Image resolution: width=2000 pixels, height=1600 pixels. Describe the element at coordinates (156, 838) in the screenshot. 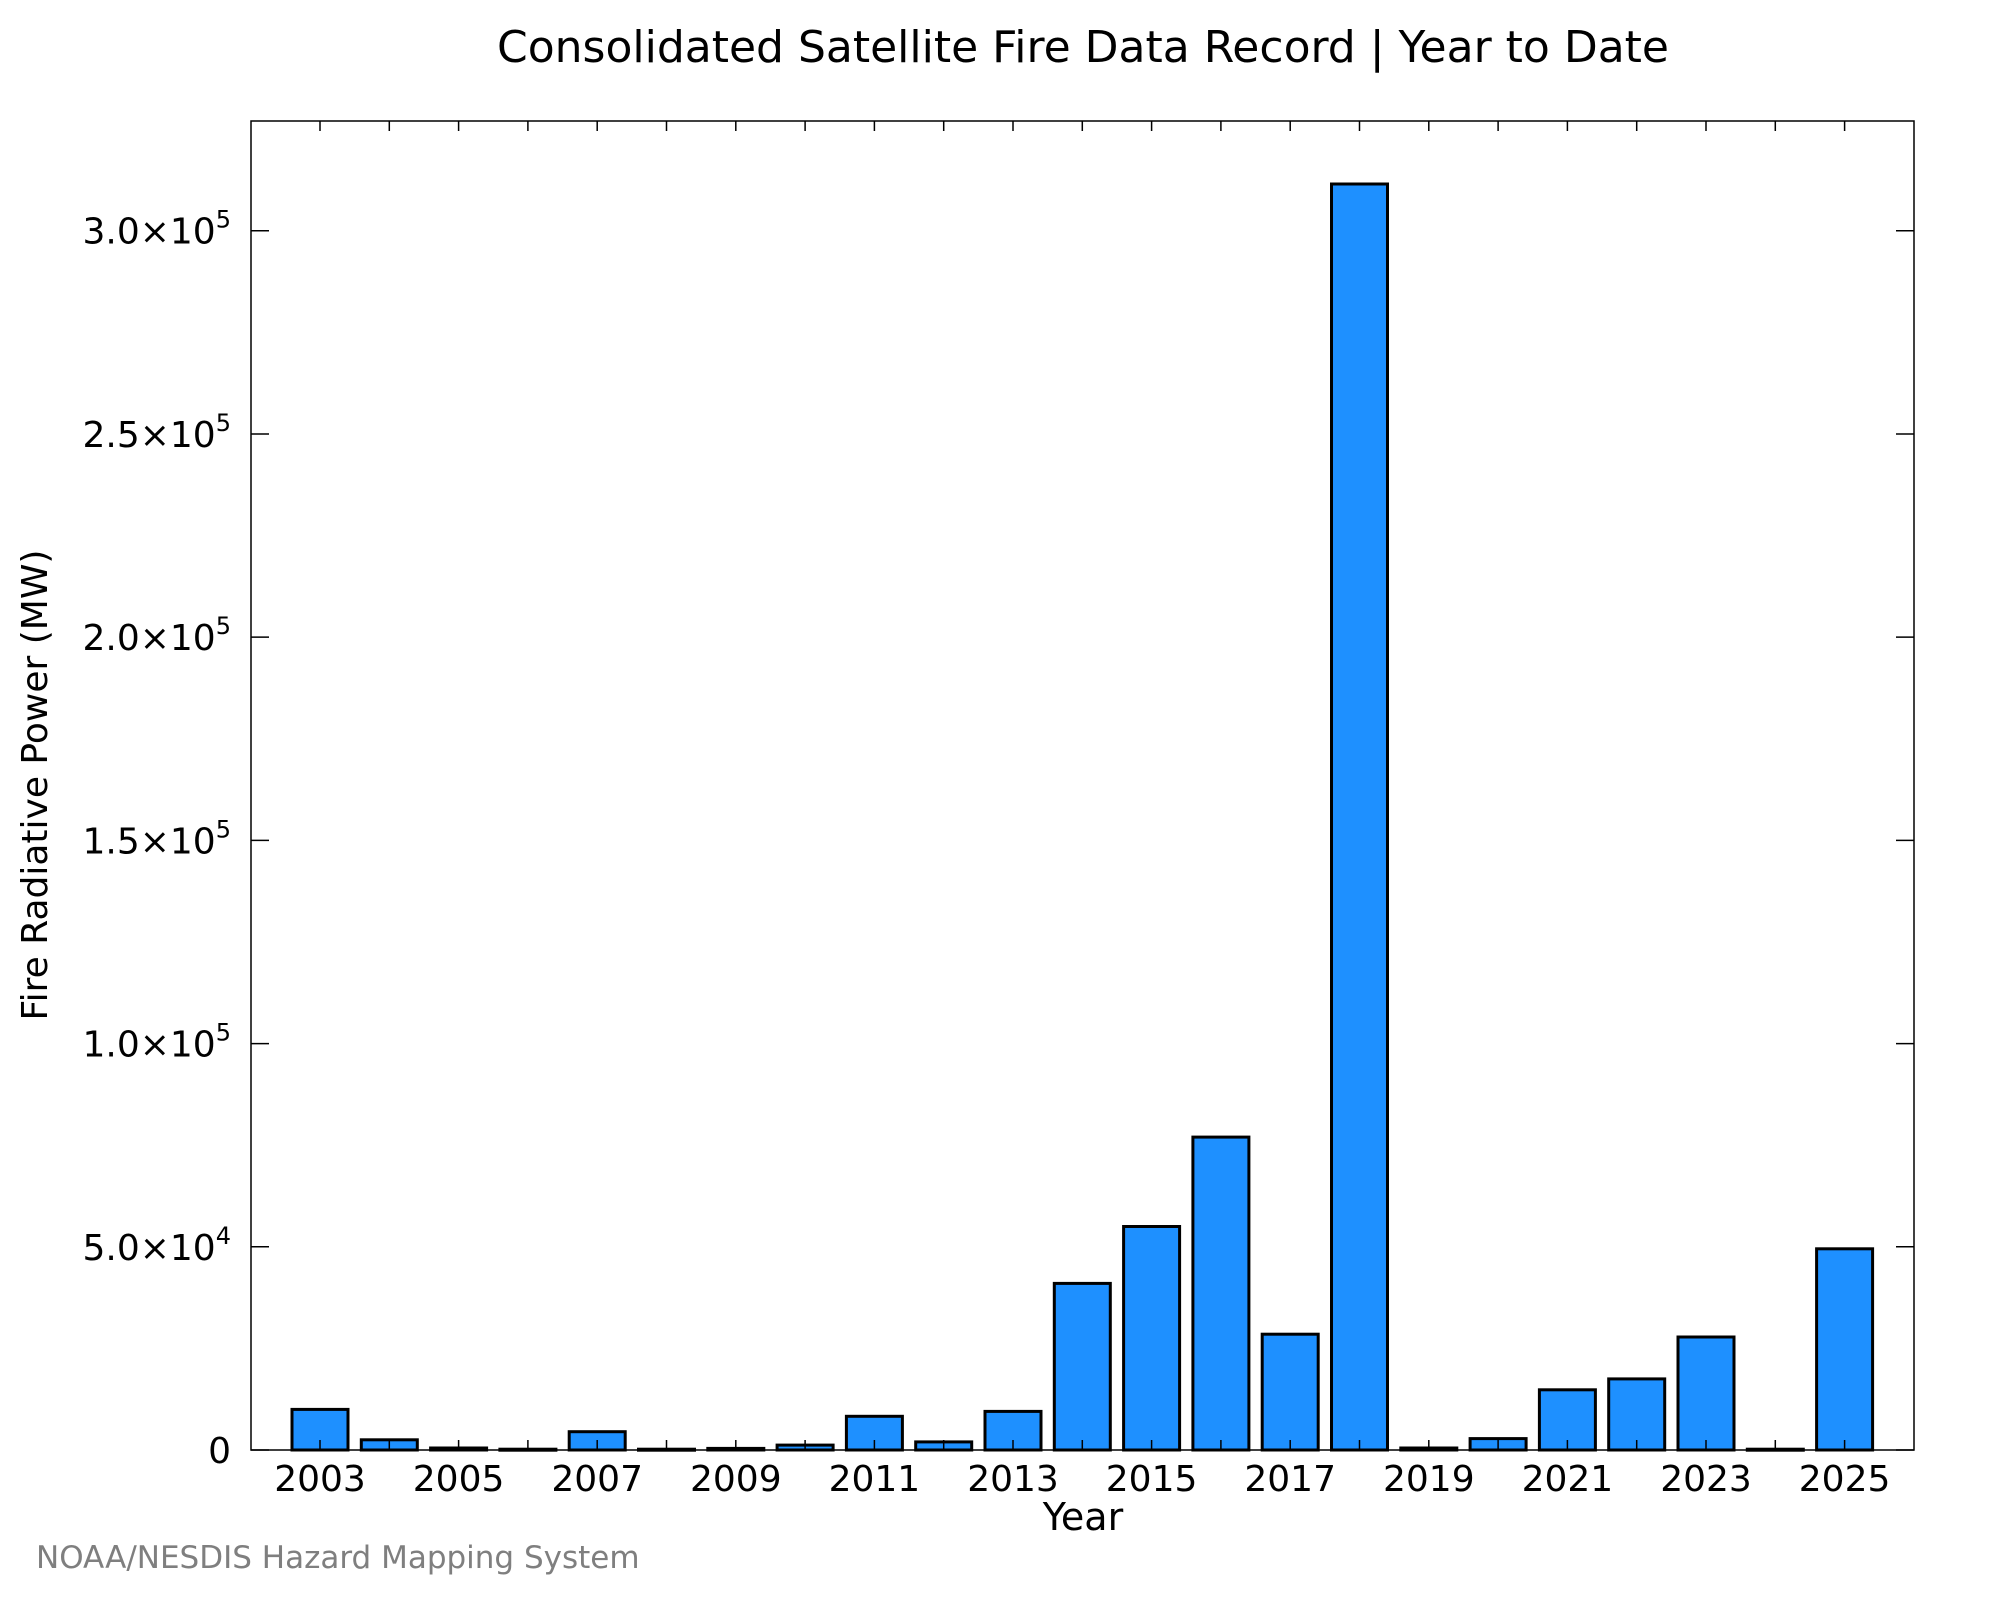

I see `y-tick-label: 1.5×10⁵` at that location.